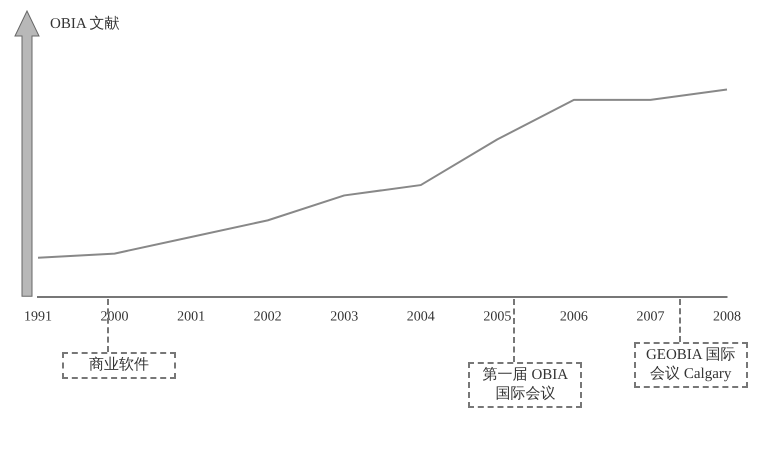 Image resolution: width=765 pixels, height=463 pixels. Describe the element at coordinates (119, 366) in the screenshot. I see `text: 商业软件` at that location.